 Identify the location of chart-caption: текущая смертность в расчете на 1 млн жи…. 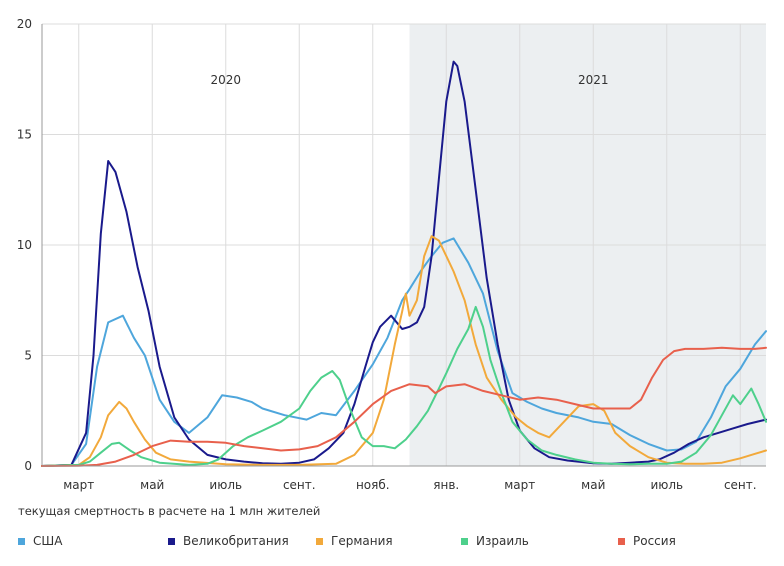
(169, 511).